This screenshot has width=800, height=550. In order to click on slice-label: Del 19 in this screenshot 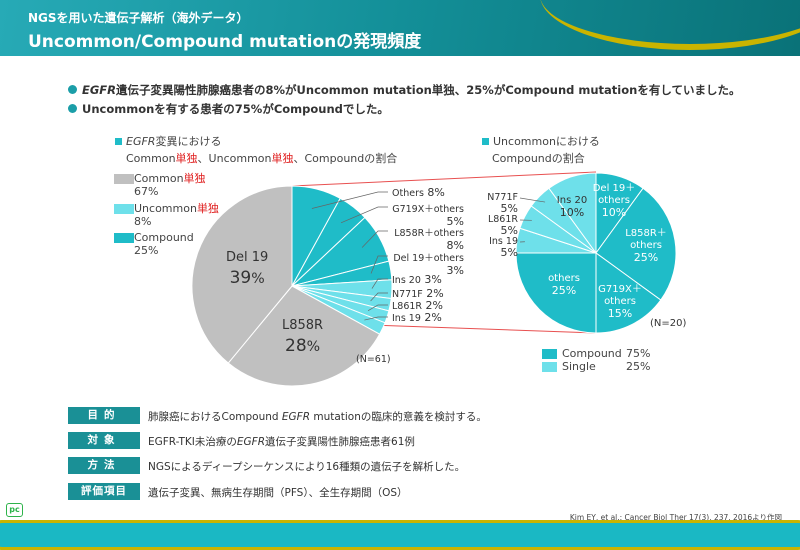, I will do `click(247, 257)`.